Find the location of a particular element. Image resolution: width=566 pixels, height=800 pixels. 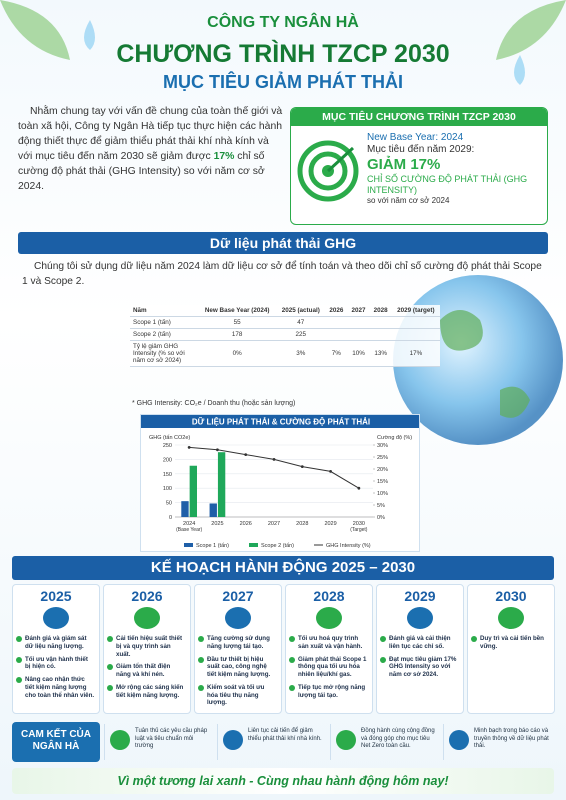

plan-item: Tối ưu vận hành thiết bị hiện có. is located at coordinates (55, 664).